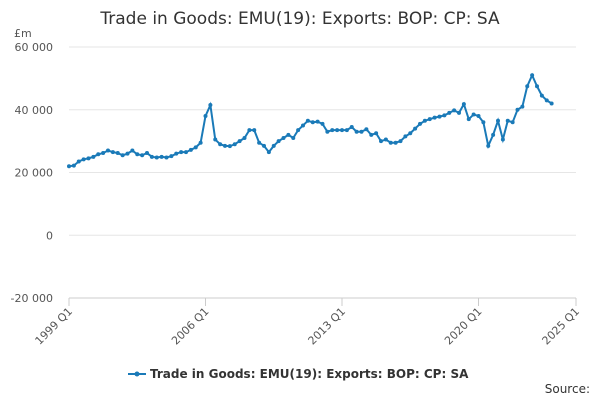 This screenshot has width=600, height=404. What do you see at coordinates (190, 326) in the screenshot?
I see `x-tick-label: 2006 Q1` at bounding box center [190, 326].